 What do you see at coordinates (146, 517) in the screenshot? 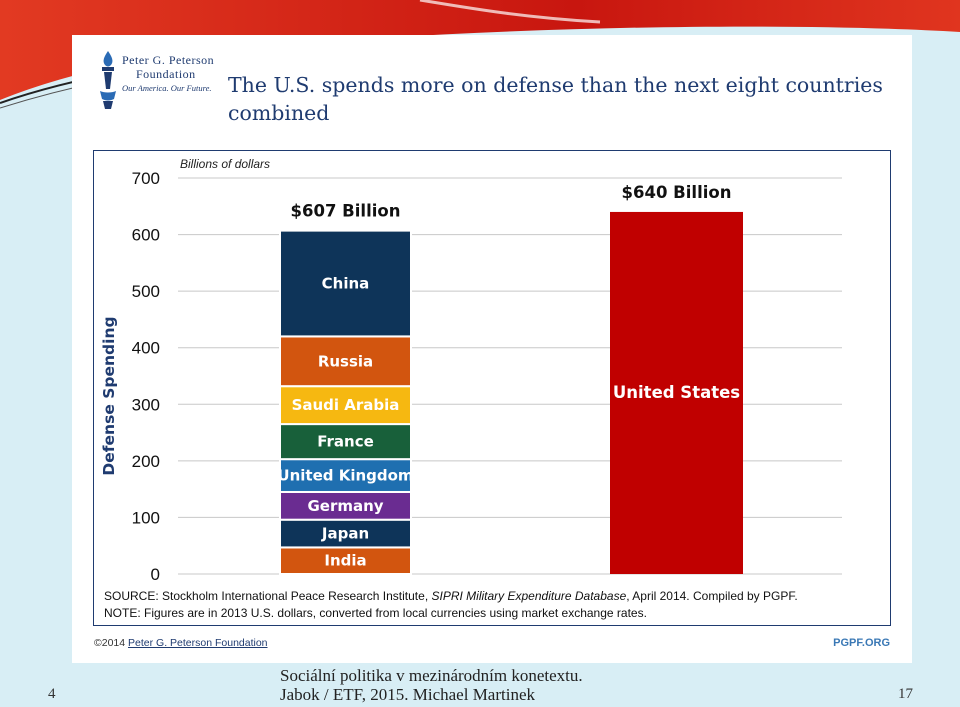
I see `y-tick-label-100: 100` at bounding box center [146, 517].